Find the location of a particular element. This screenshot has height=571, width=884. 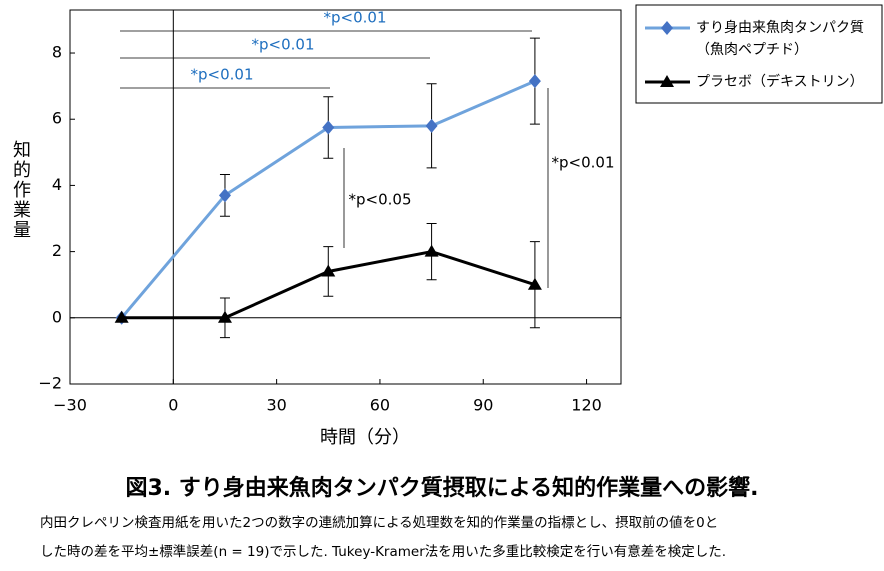

legend-label: プラセボ（デキストリン） is located at coordinates (780, 82).